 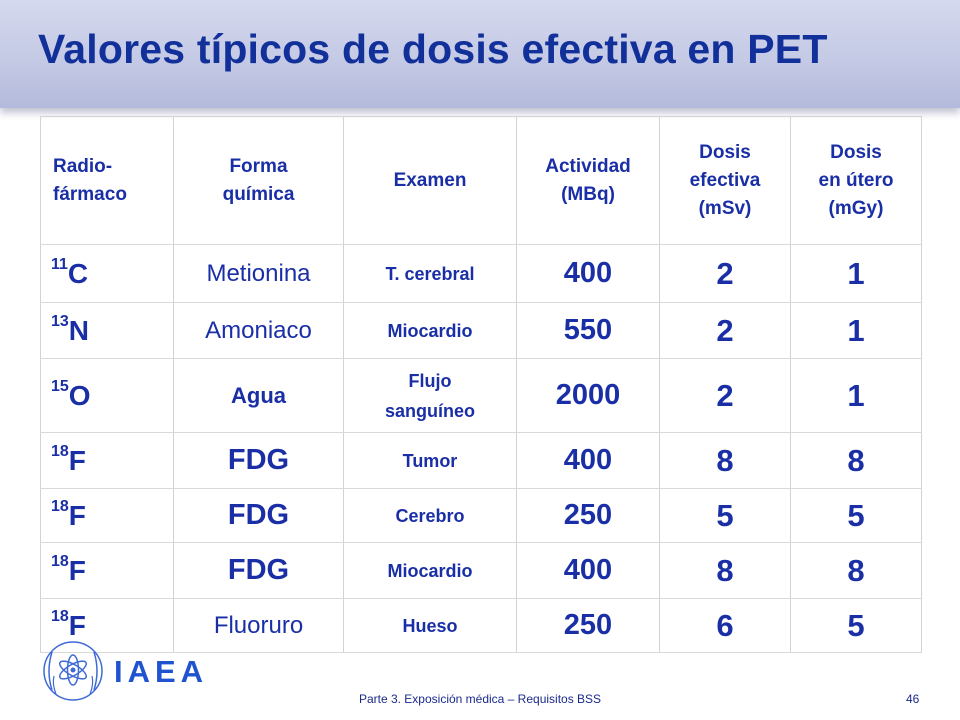 What do you see at coordinates (430, 515) in the screenshot?
I see `examen-cell: Cerebro` at bounding box center [430, 515].